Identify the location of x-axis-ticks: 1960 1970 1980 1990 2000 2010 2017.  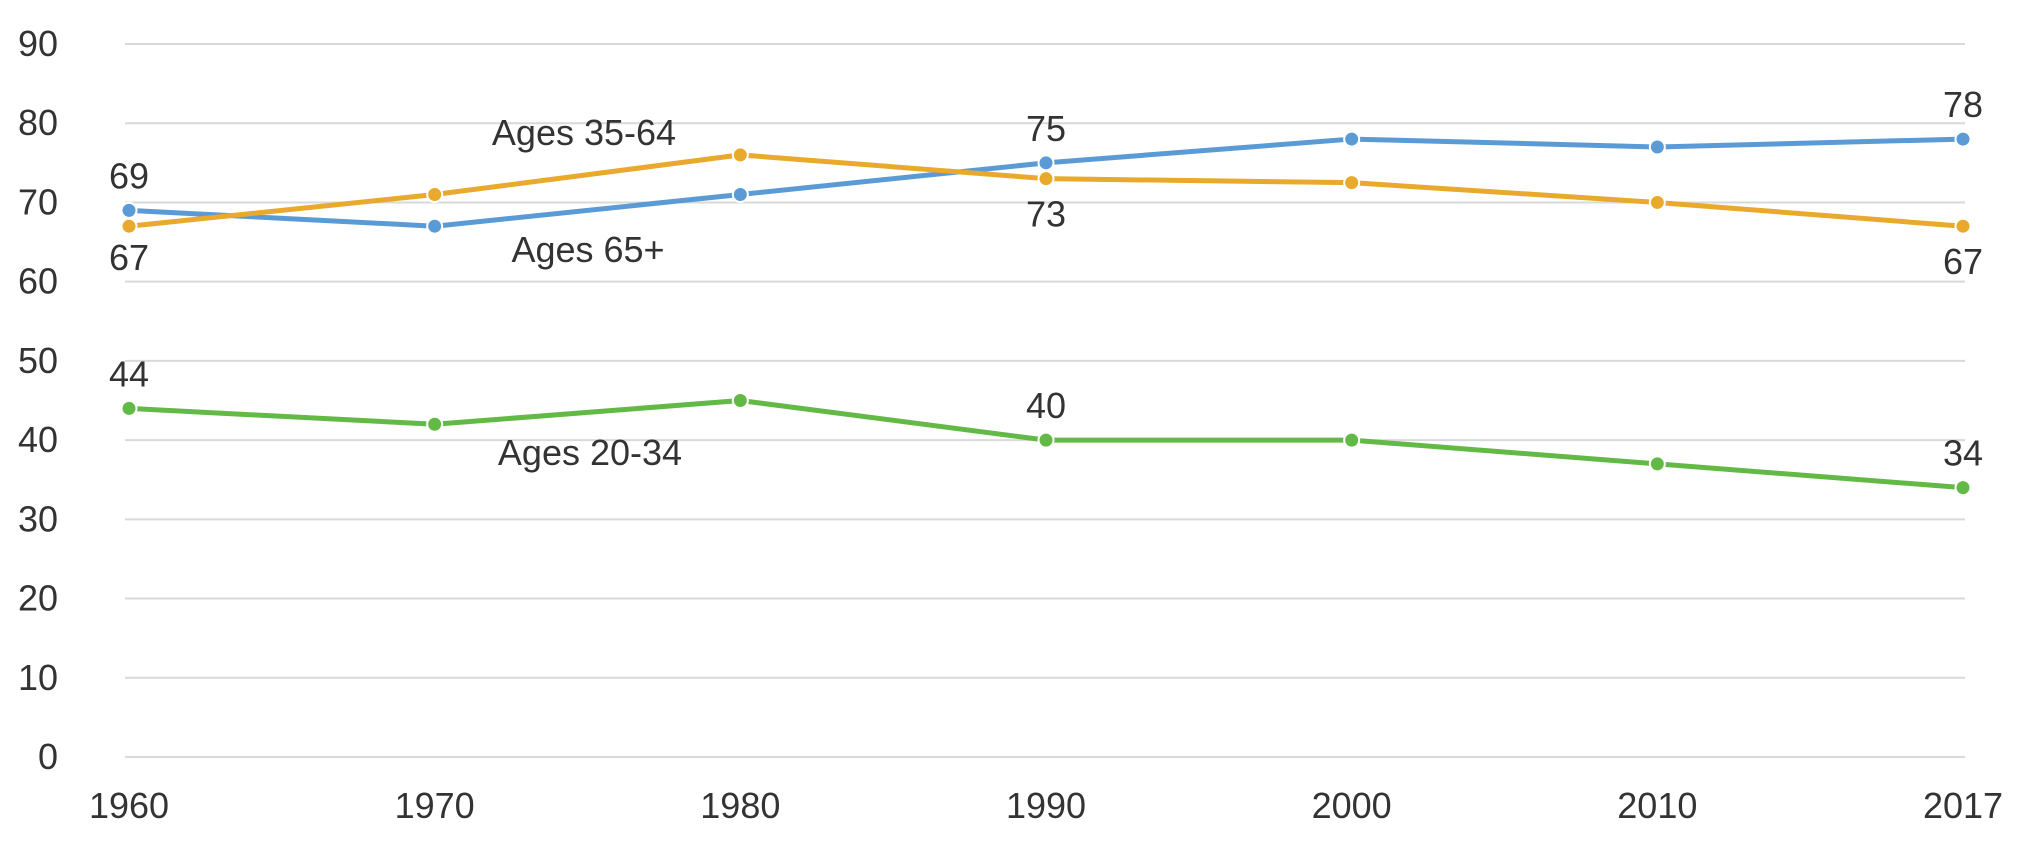
(1046, 805).